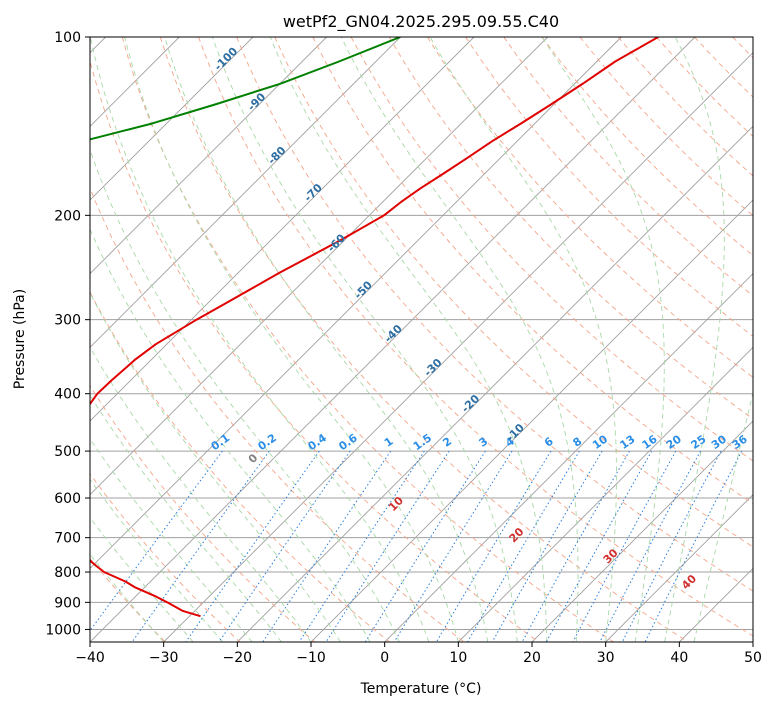 This screenshot has width=775, height=708. What do you see at coordinates (63, 630) in the screenshot?
I see `y-tick-label: 1000` at bounding box center [63, 630].